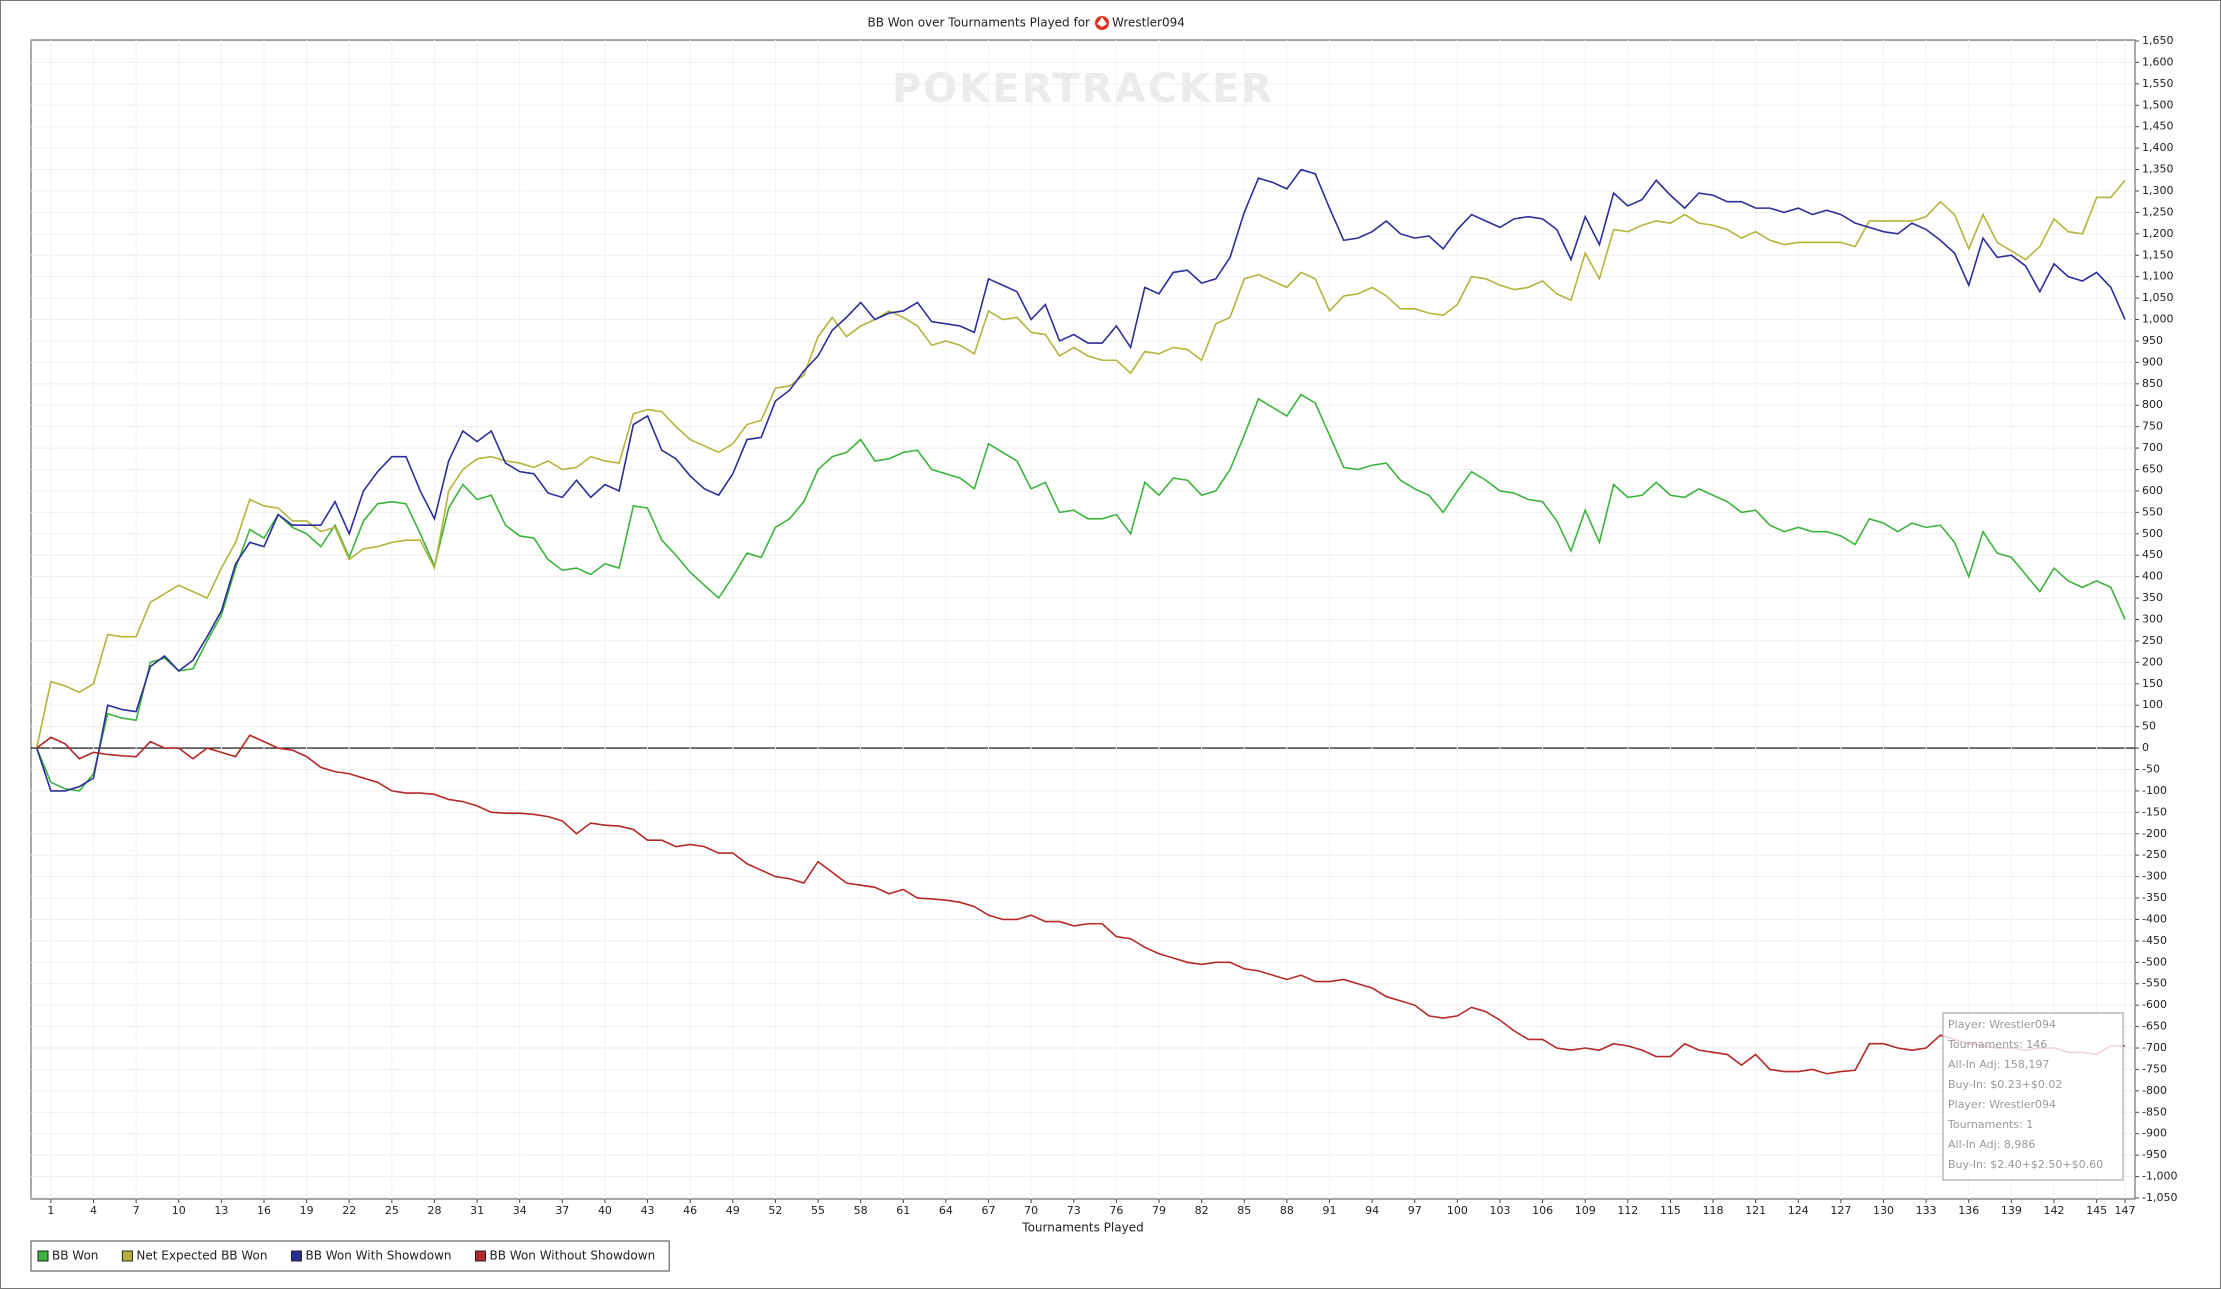 This screenshot has height=1289, width=2221. I want to click on y-tick-label: -450, so click(2154, 940).